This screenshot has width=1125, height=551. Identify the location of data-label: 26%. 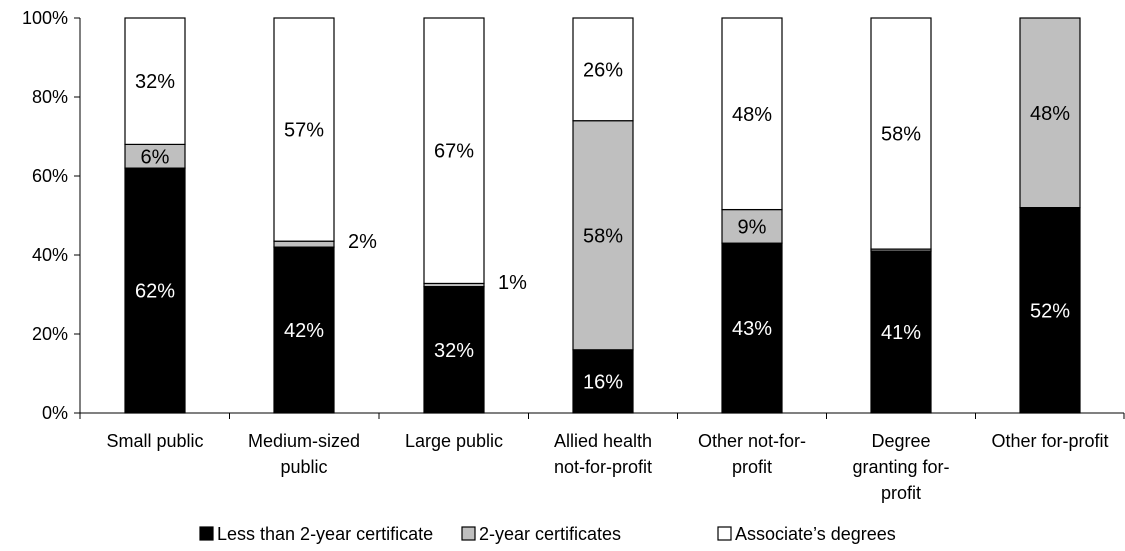
(603, 70).